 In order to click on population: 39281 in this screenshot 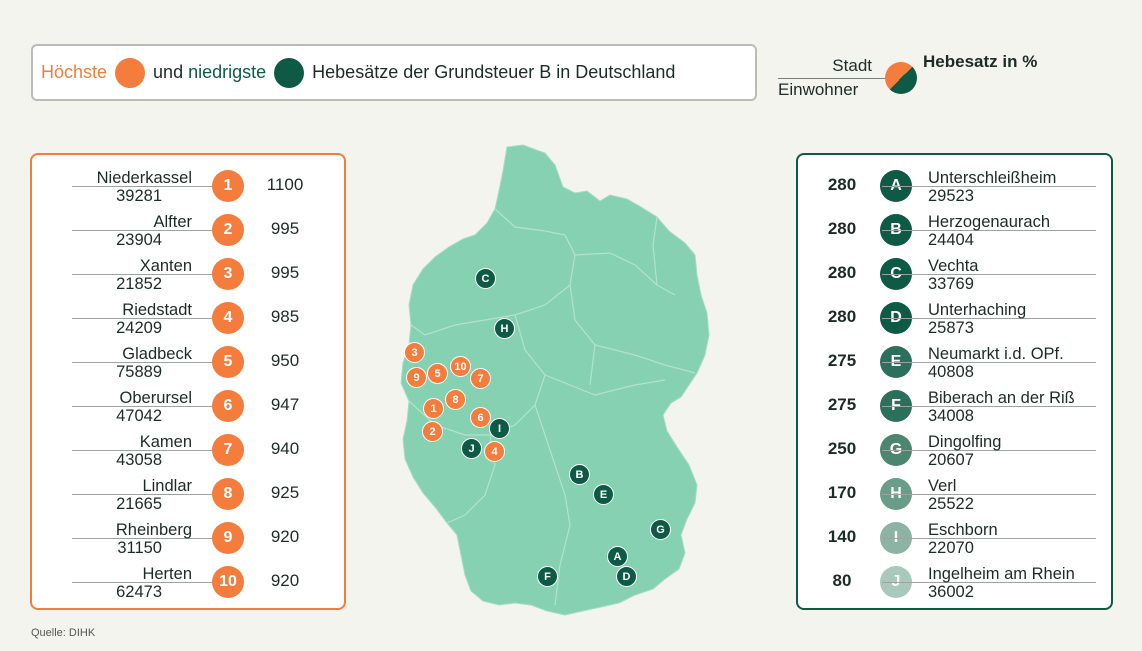, I will do `click(139, 196)`.